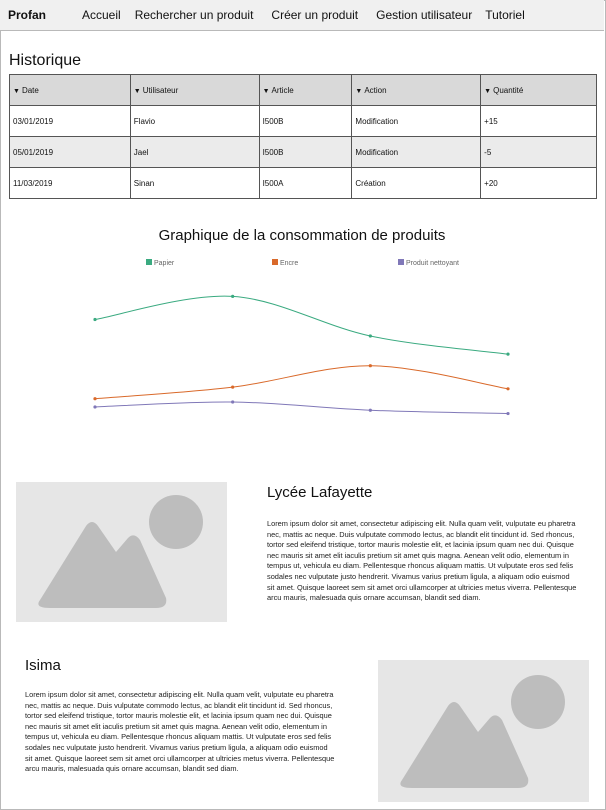 This screenshot has width=606, height=810. Describe the element at coordinates (538, 90) in the screenshot. I see `column-header-quantite: ▼ Quantité` at that location.